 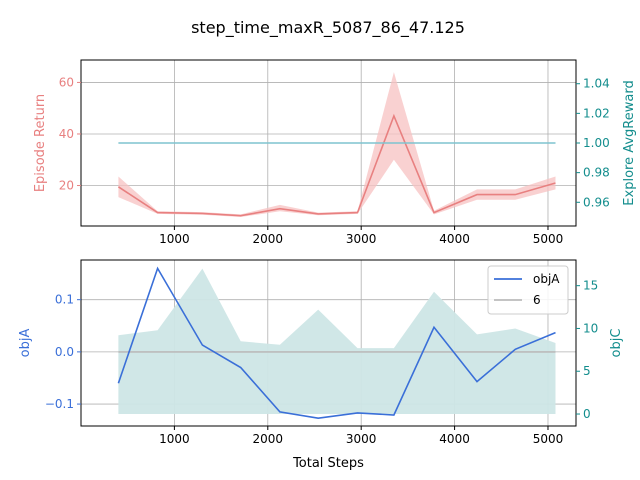 What do you see at coordinates (336, 165) in the screenshot?
I see `series-line` at bounding box center [336, 165].